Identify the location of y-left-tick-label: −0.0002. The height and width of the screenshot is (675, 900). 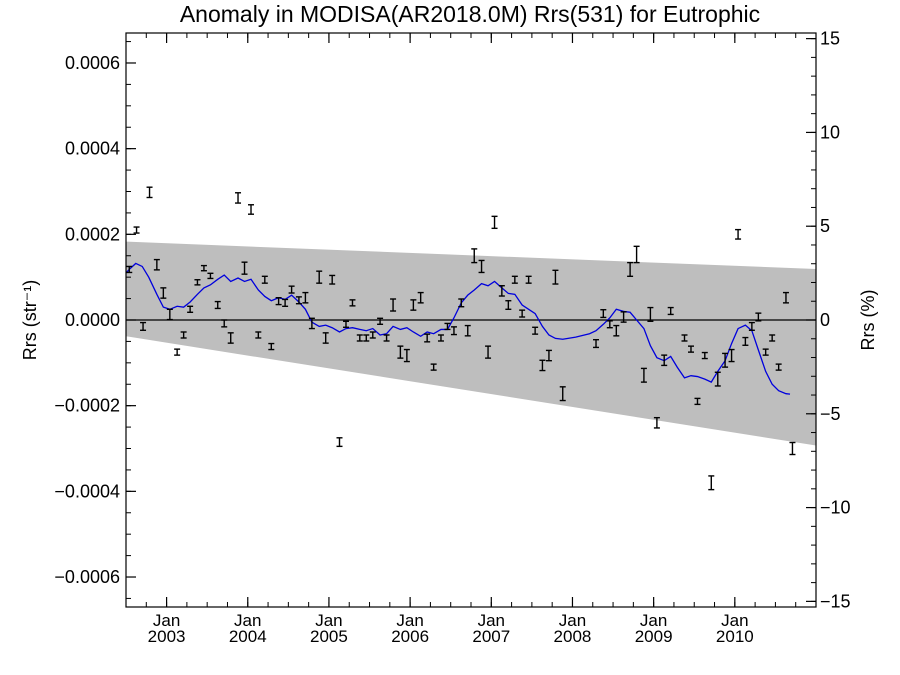
(87, 406).